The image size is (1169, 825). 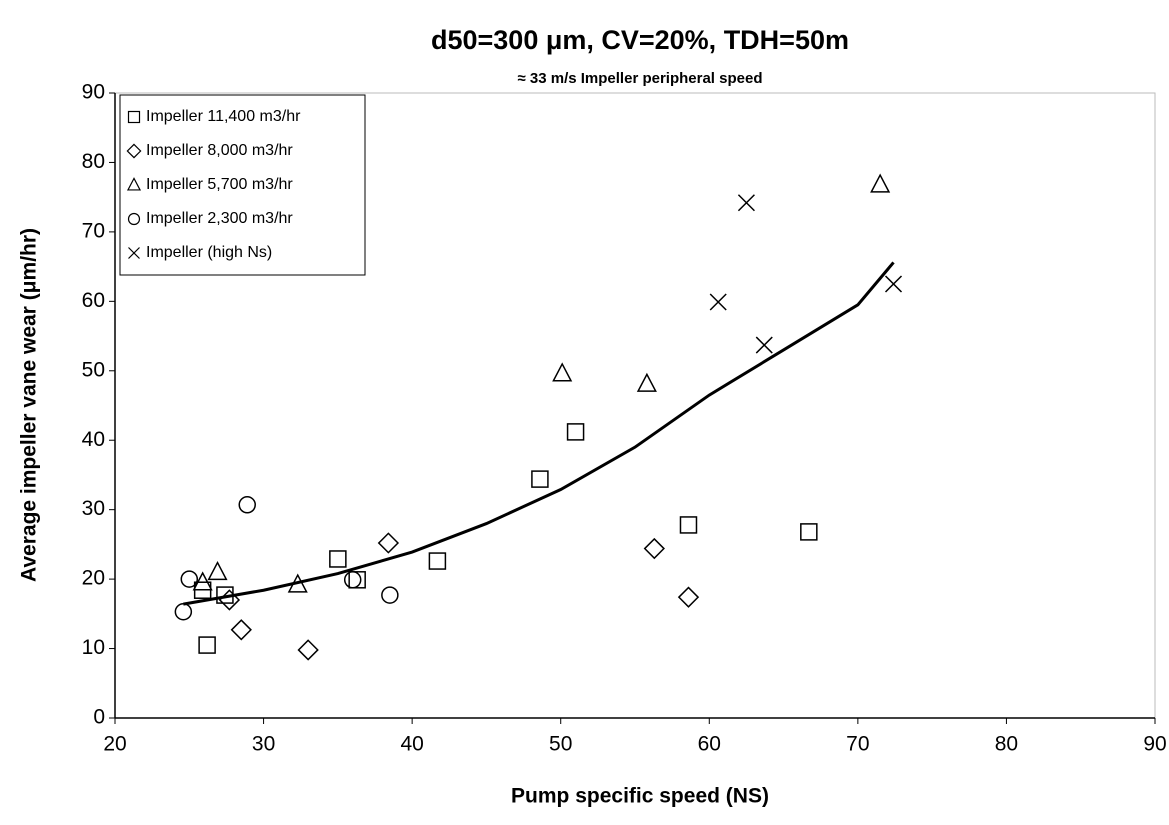 What do you see at coordinates (93, 300) in the screenshot?
I see `y-tick-label: 60` at bounding box center [93, 300].